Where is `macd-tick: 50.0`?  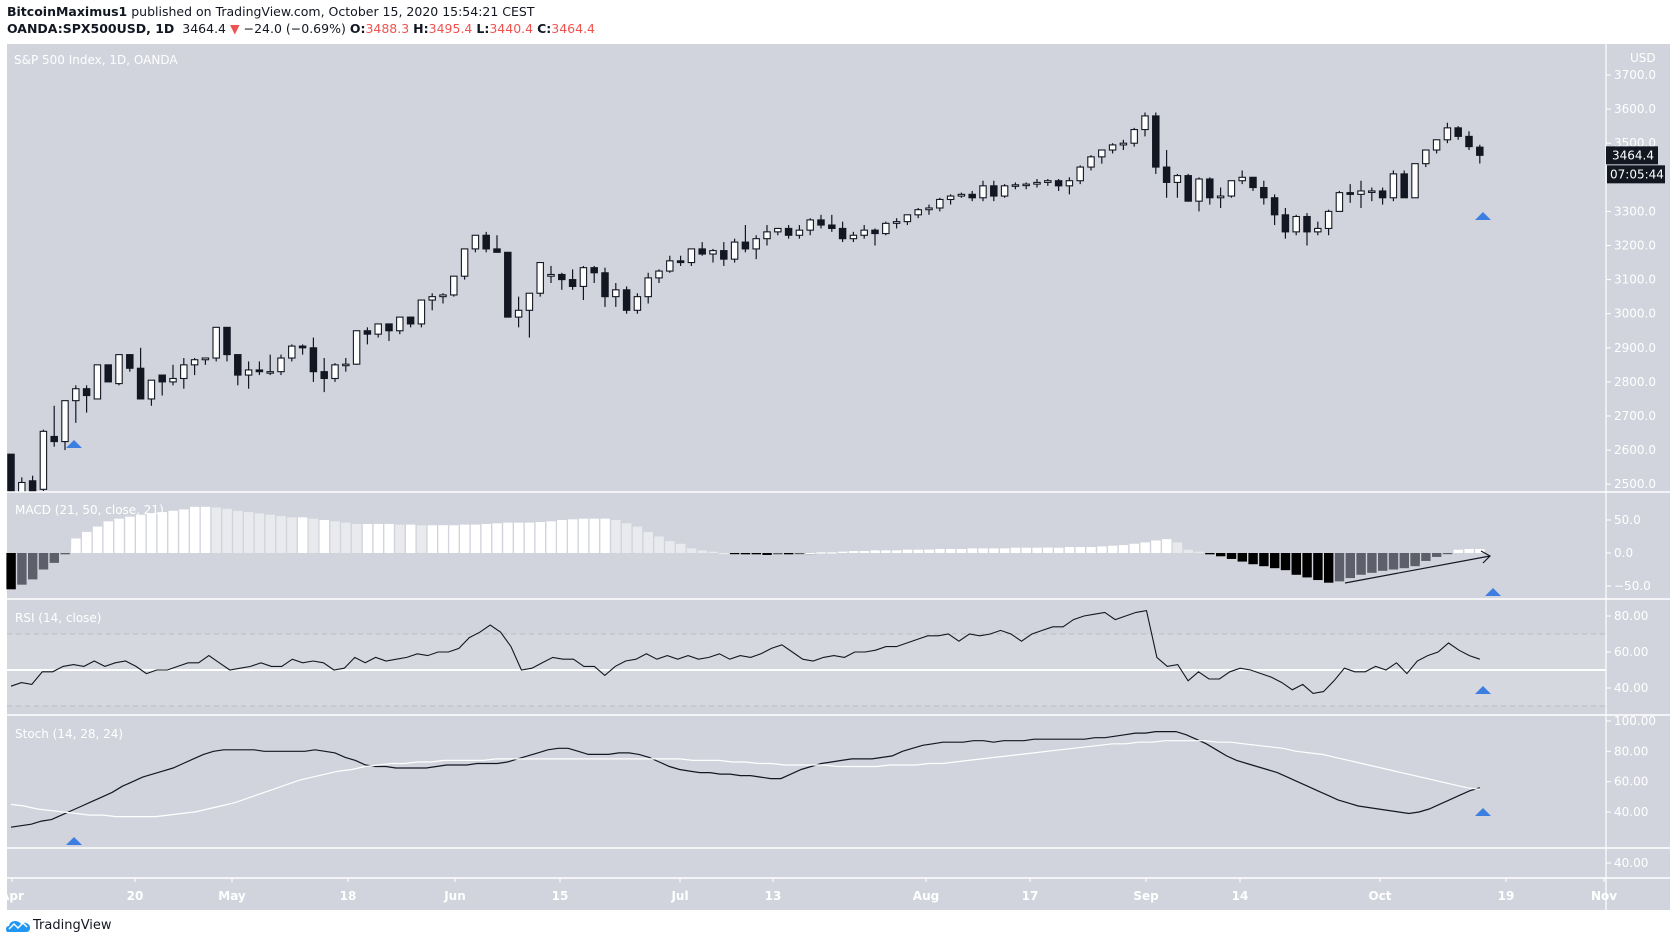 macd-tick: 50.0 is located at coordinates (1627, 520).